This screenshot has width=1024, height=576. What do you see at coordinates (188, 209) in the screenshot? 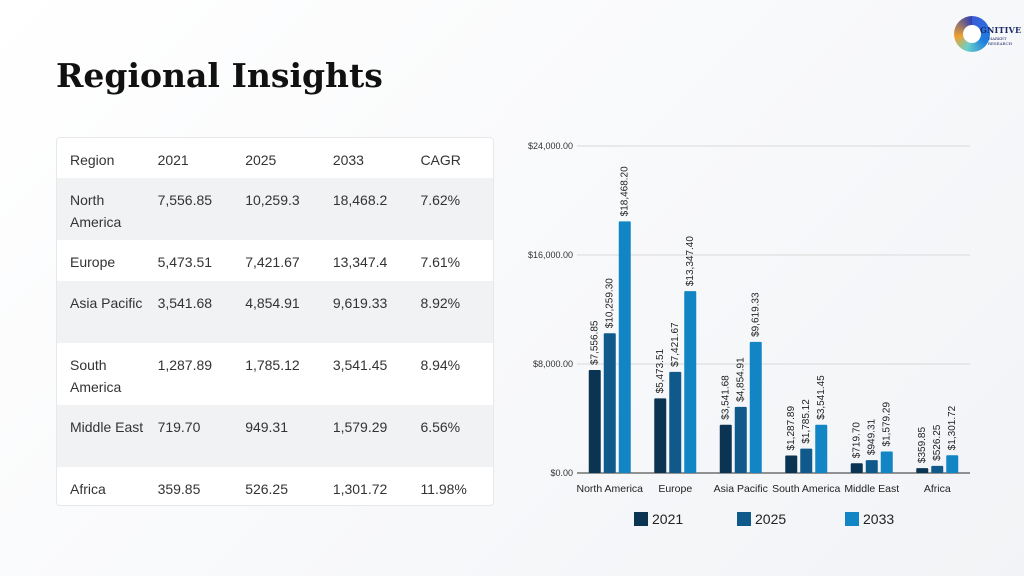
I see `cell-2021: 7,556.85` at bounding box center [188, 209].